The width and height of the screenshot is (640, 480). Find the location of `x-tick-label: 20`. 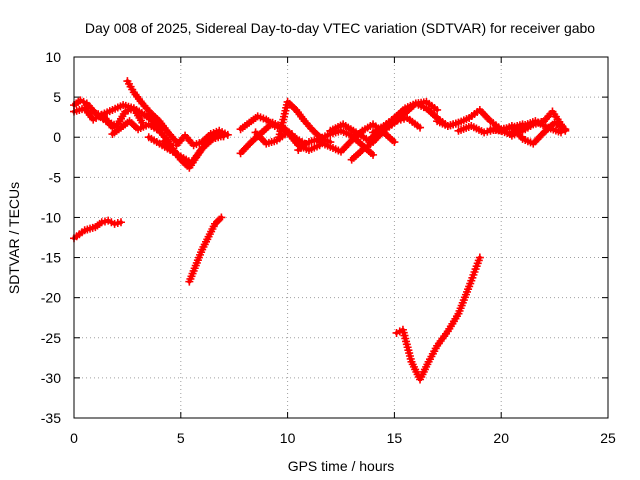

x-tick-label: 20 is located at coordinates (501, 438).